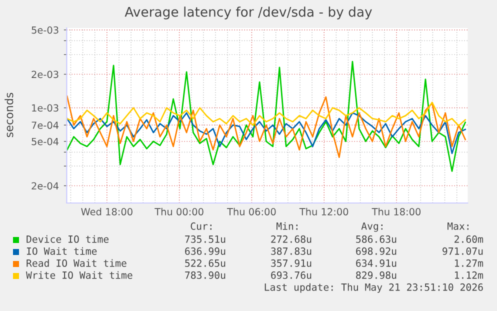 This screenshot has height=311, width=497. I want to click on legend-label: Read IO Wait time, so click(76, 263).